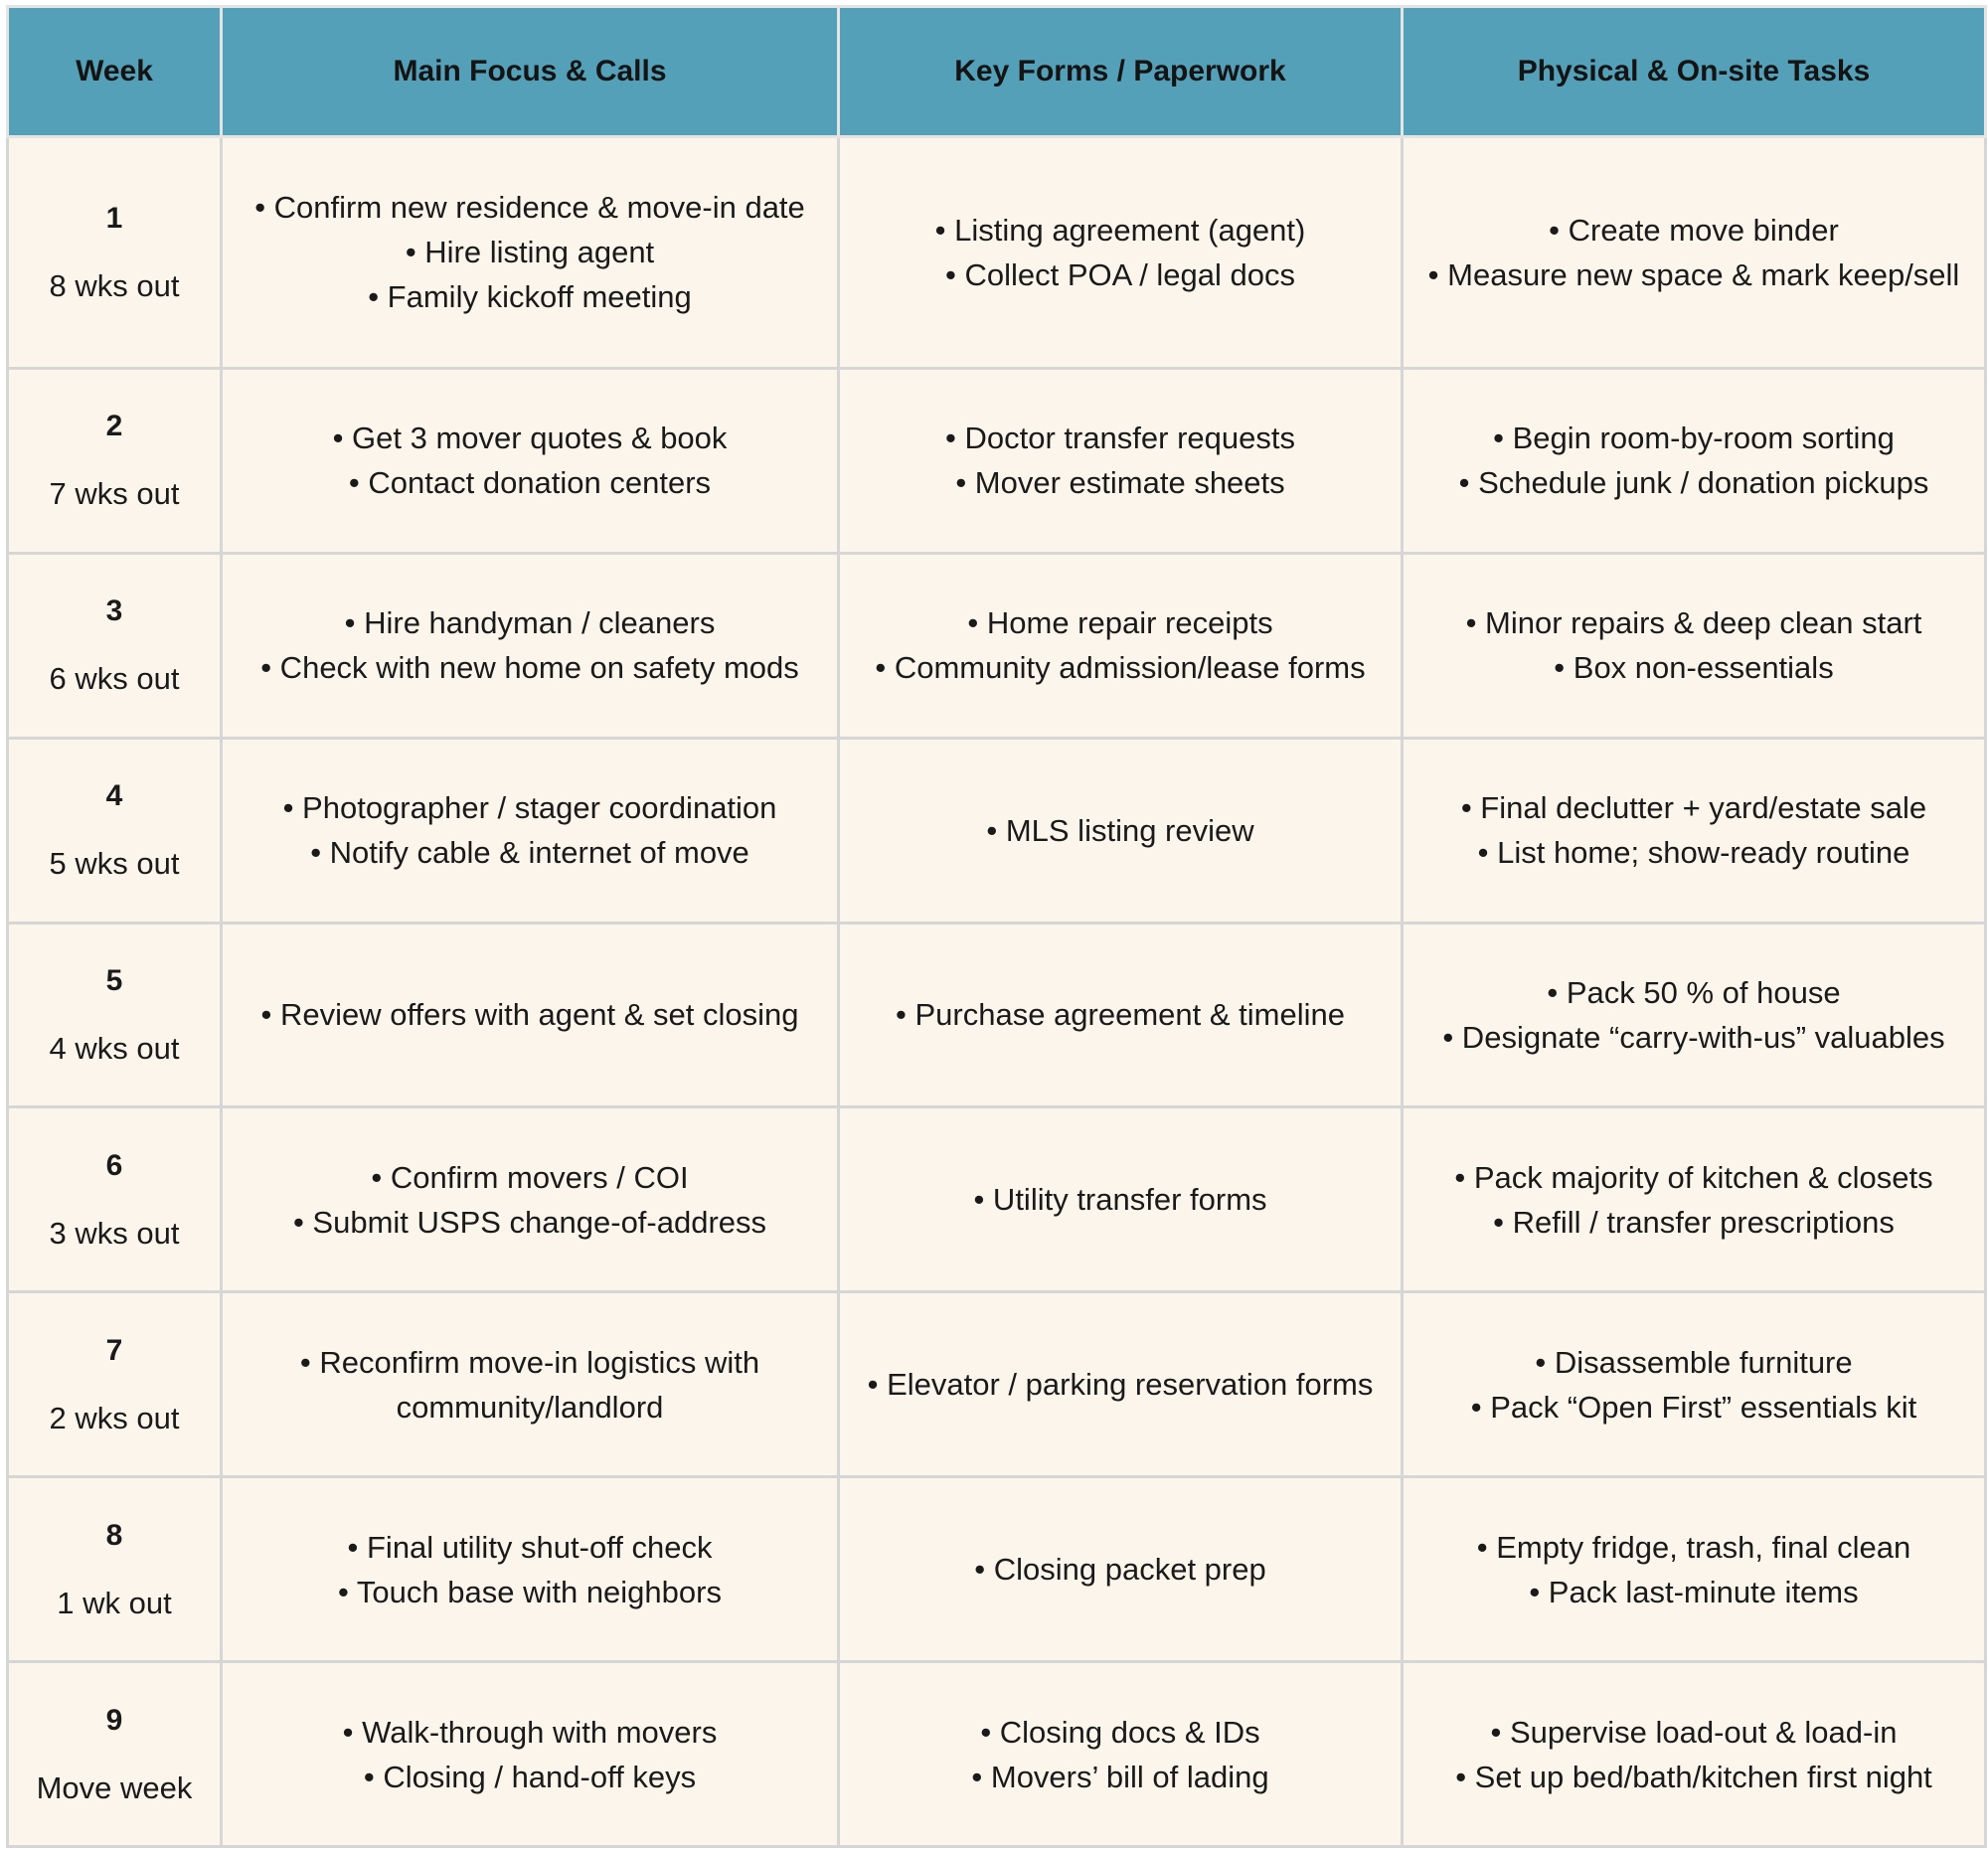  What do you see at coordinates (114, 1720) in the screenshot?
I see `week-number: 9` at bounding box center [114, 1720].